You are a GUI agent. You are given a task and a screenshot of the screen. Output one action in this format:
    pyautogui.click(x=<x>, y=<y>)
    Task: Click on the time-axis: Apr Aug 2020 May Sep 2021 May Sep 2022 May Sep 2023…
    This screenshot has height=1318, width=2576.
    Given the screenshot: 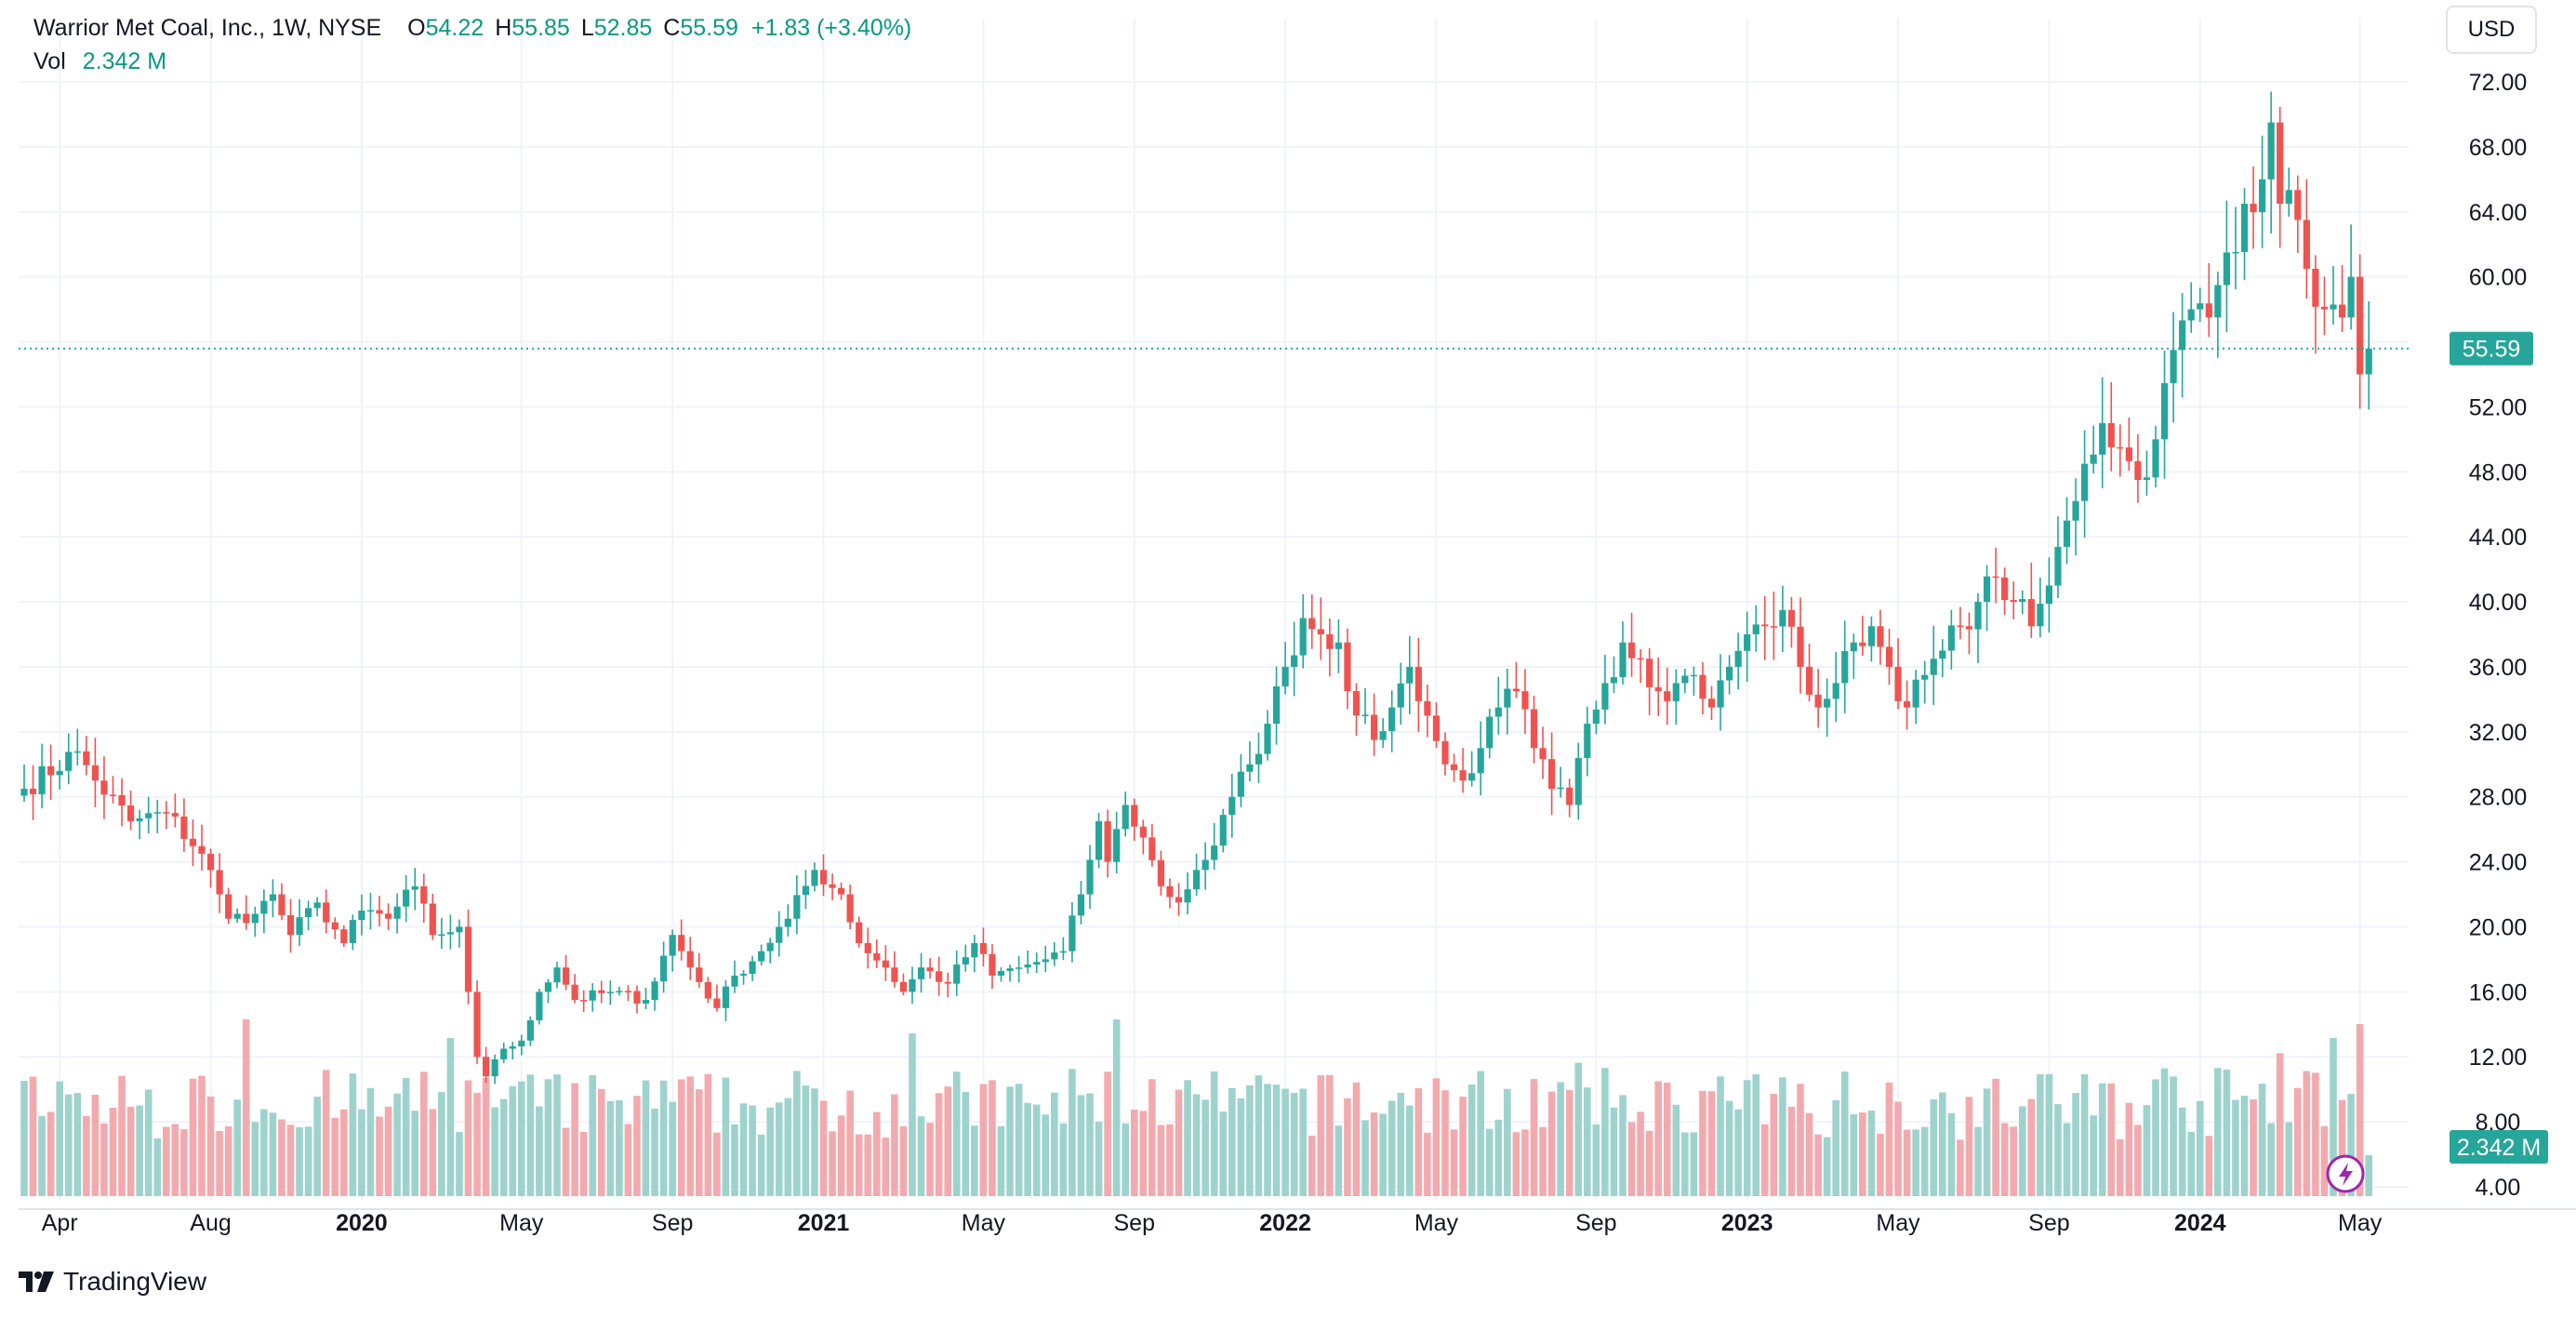 What is the action you would take?
    pyautogui.click(x=1212, y=1223)
    